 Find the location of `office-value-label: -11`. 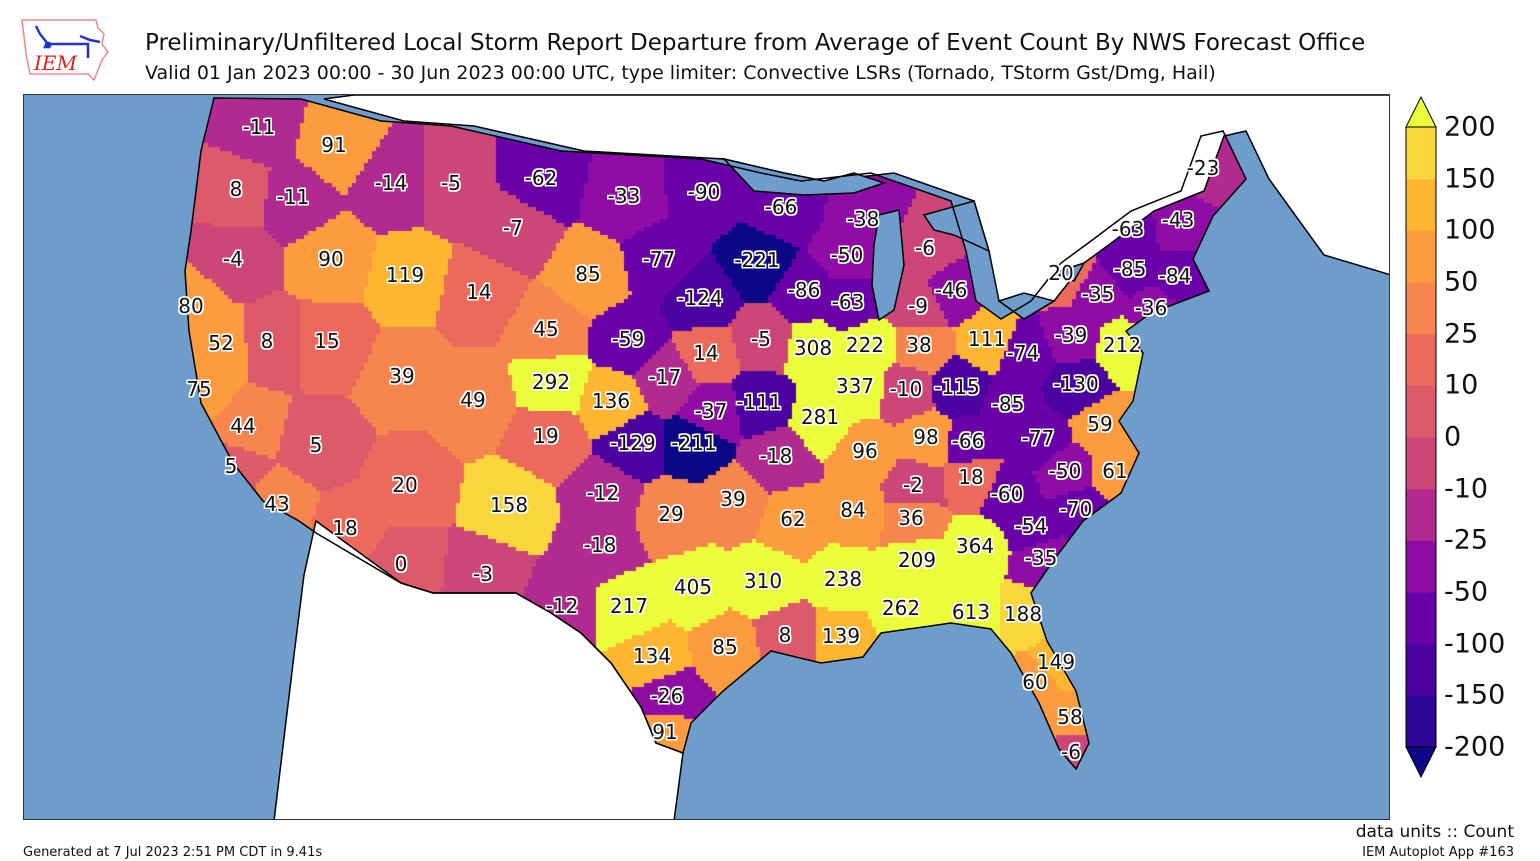

office-value-label: -11 is located at coordinates (293, 197).